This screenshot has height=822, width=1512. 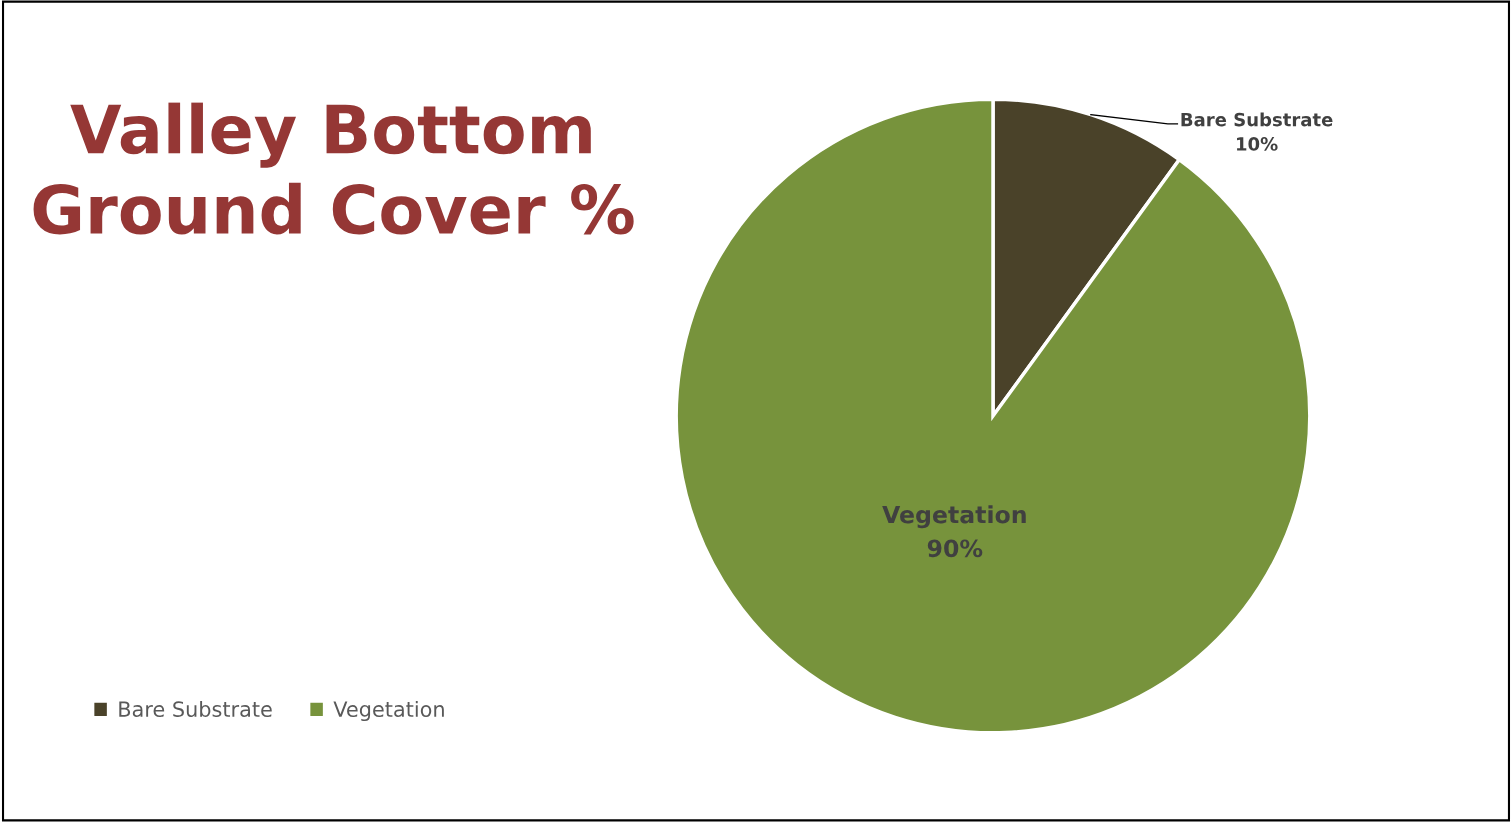 I want to click on legend-label: Bare Substrate, so click(x=195, y=709).